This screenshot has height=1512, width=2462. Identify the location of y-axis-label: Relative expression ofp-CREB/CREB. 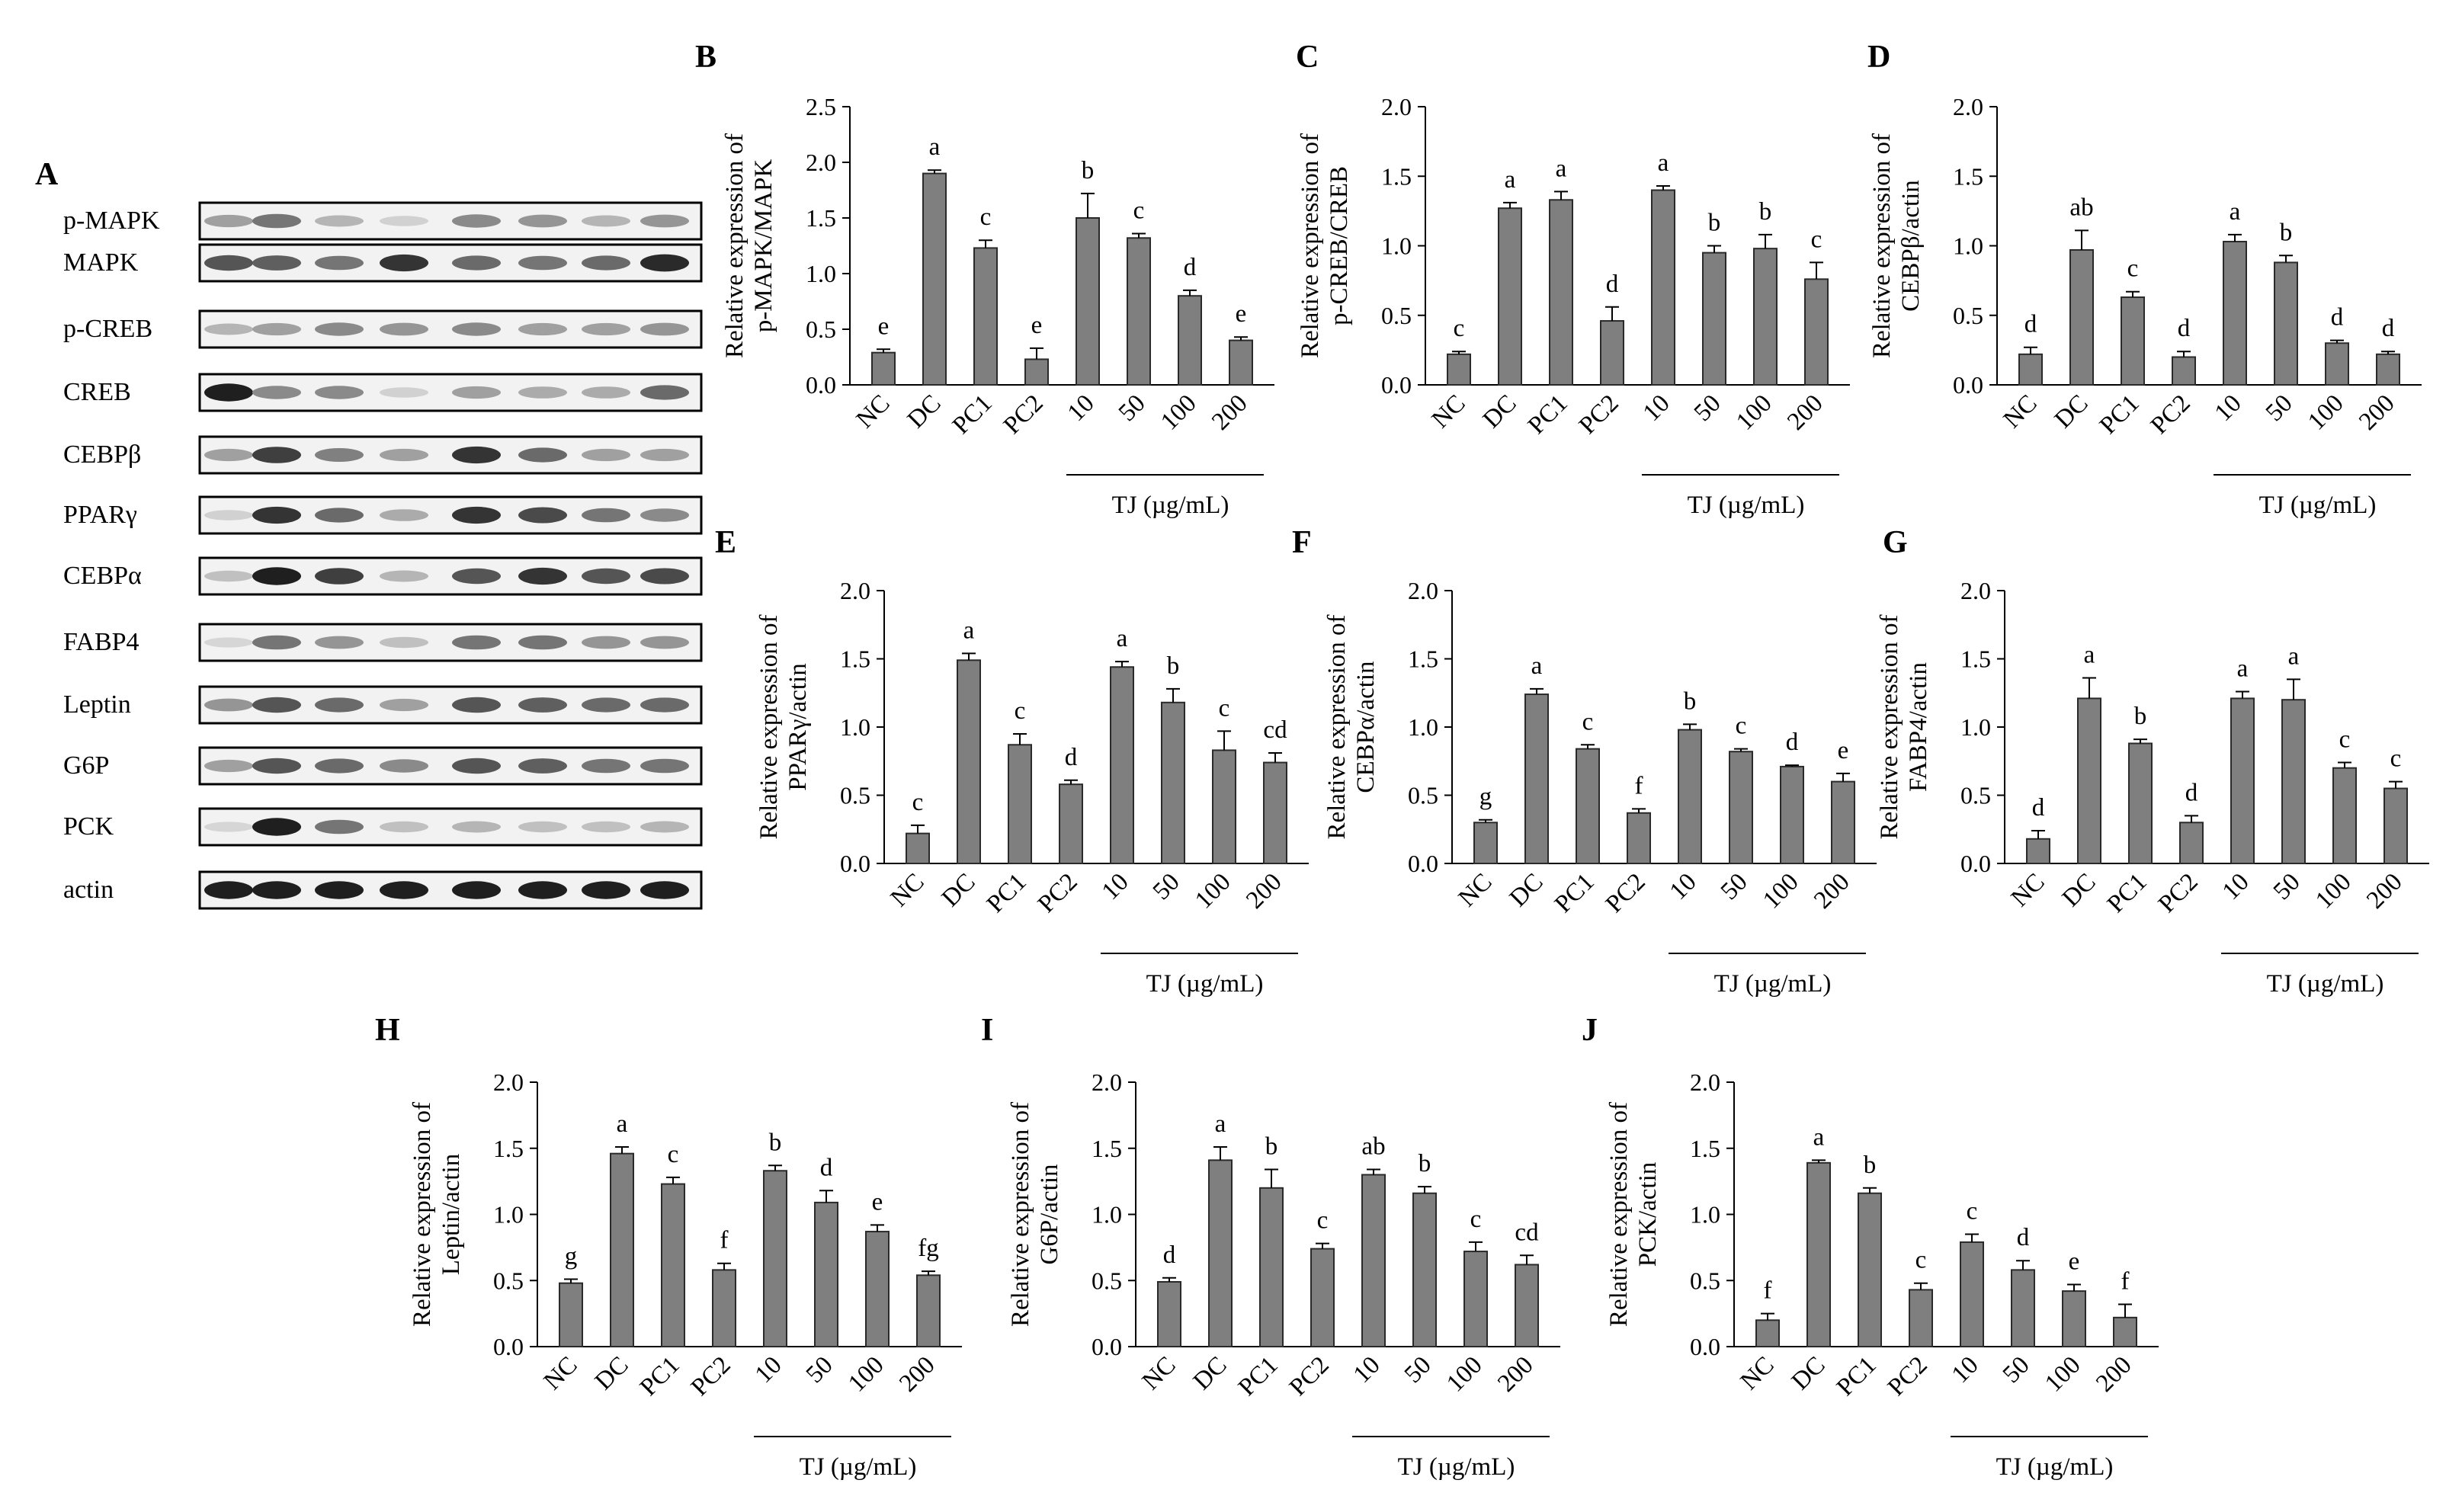
(1325, 245).